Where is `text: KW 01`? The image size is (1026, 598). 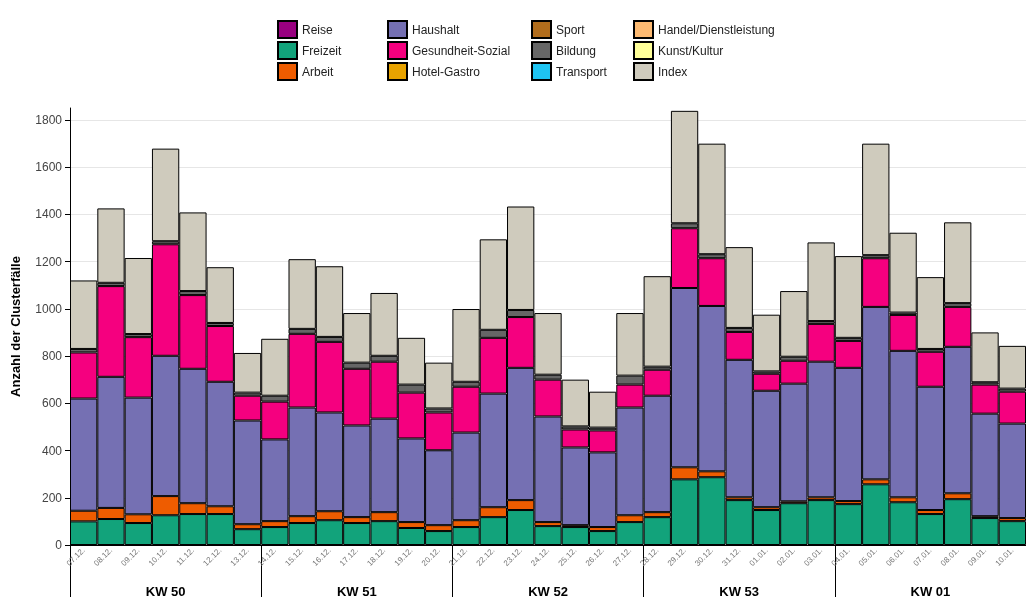
text: KW 01 is located at coordinates (930, 591).